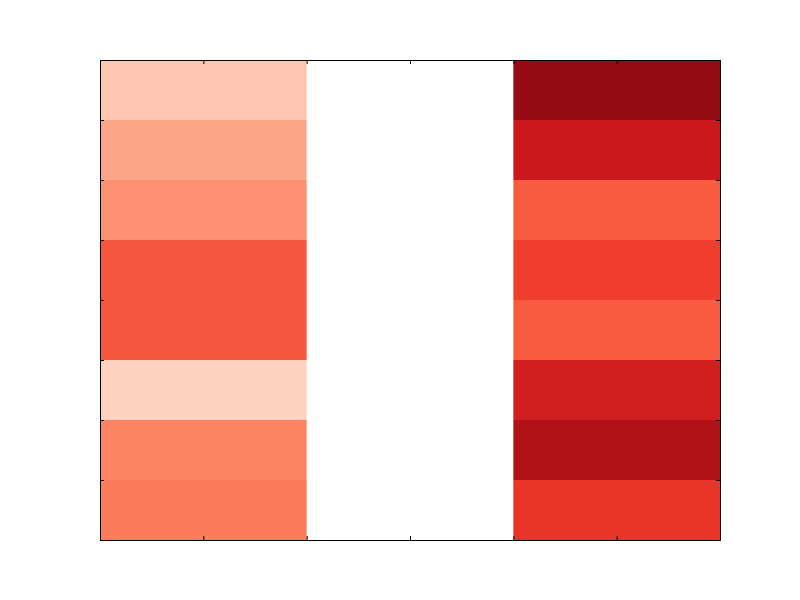  I want to click on heatmap-cell-c0-r2, so click(204, 210).